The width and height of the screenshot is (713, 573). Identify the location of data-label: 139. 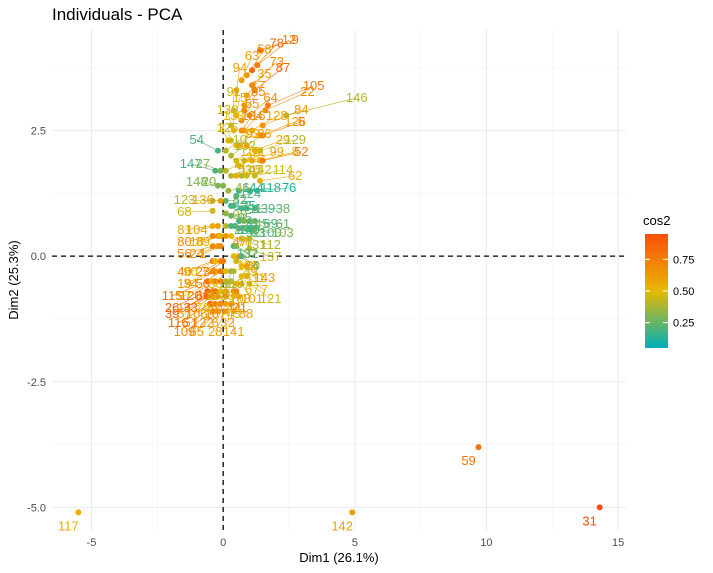
(265, 208).